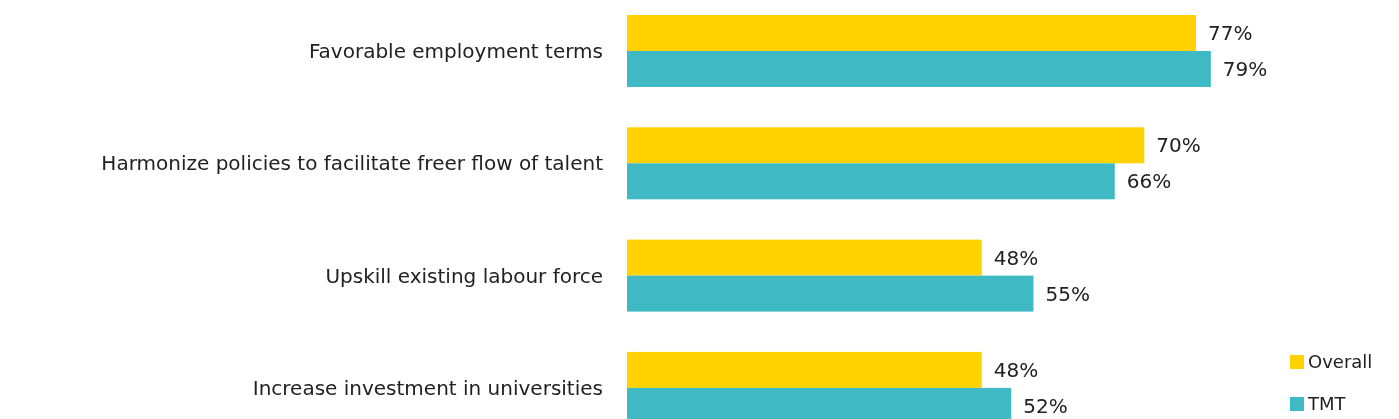 Image resolution: width=1399 pixels, height=419 pixels. Describe the element at coordinates (1230, 33) in the screenshot. I see `data-label: 77%` at that location.